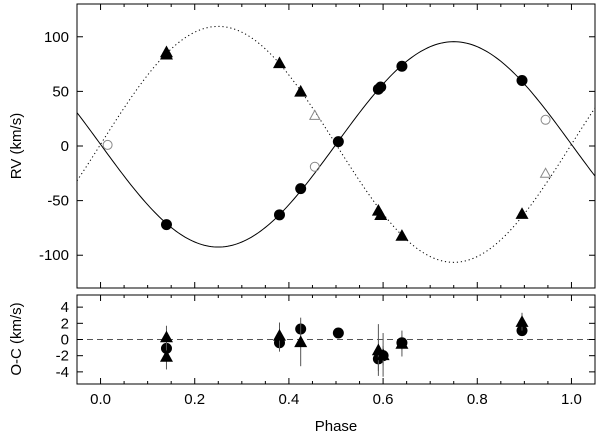 The width and height of the screenshot is (600, 439). I want to click on residual-y-tick-label: 0, so click(65, 340).